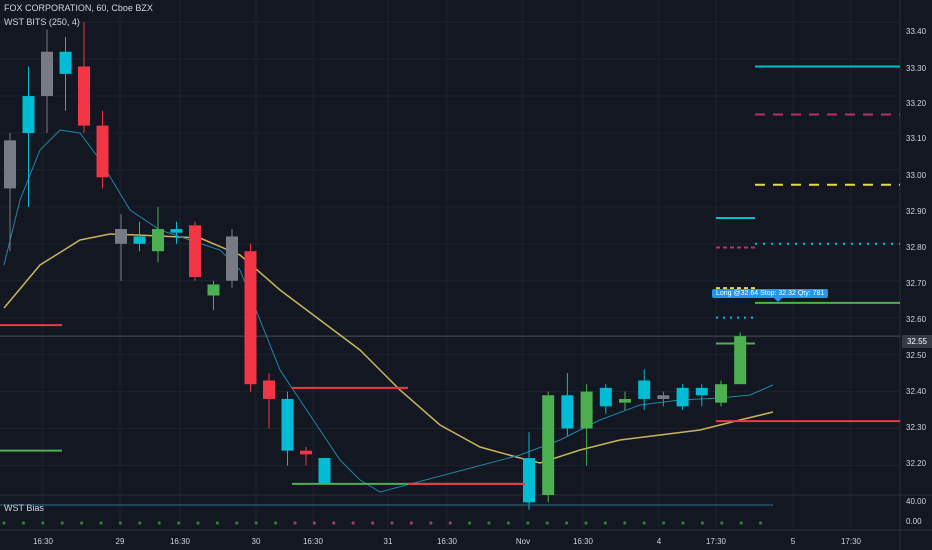 This screenshot has height=550, width=932. What do you see at coordinates (914, 521) in the screenshot?
I see `lower-pane-tick: 0.00` at bounding box center [914, 521].